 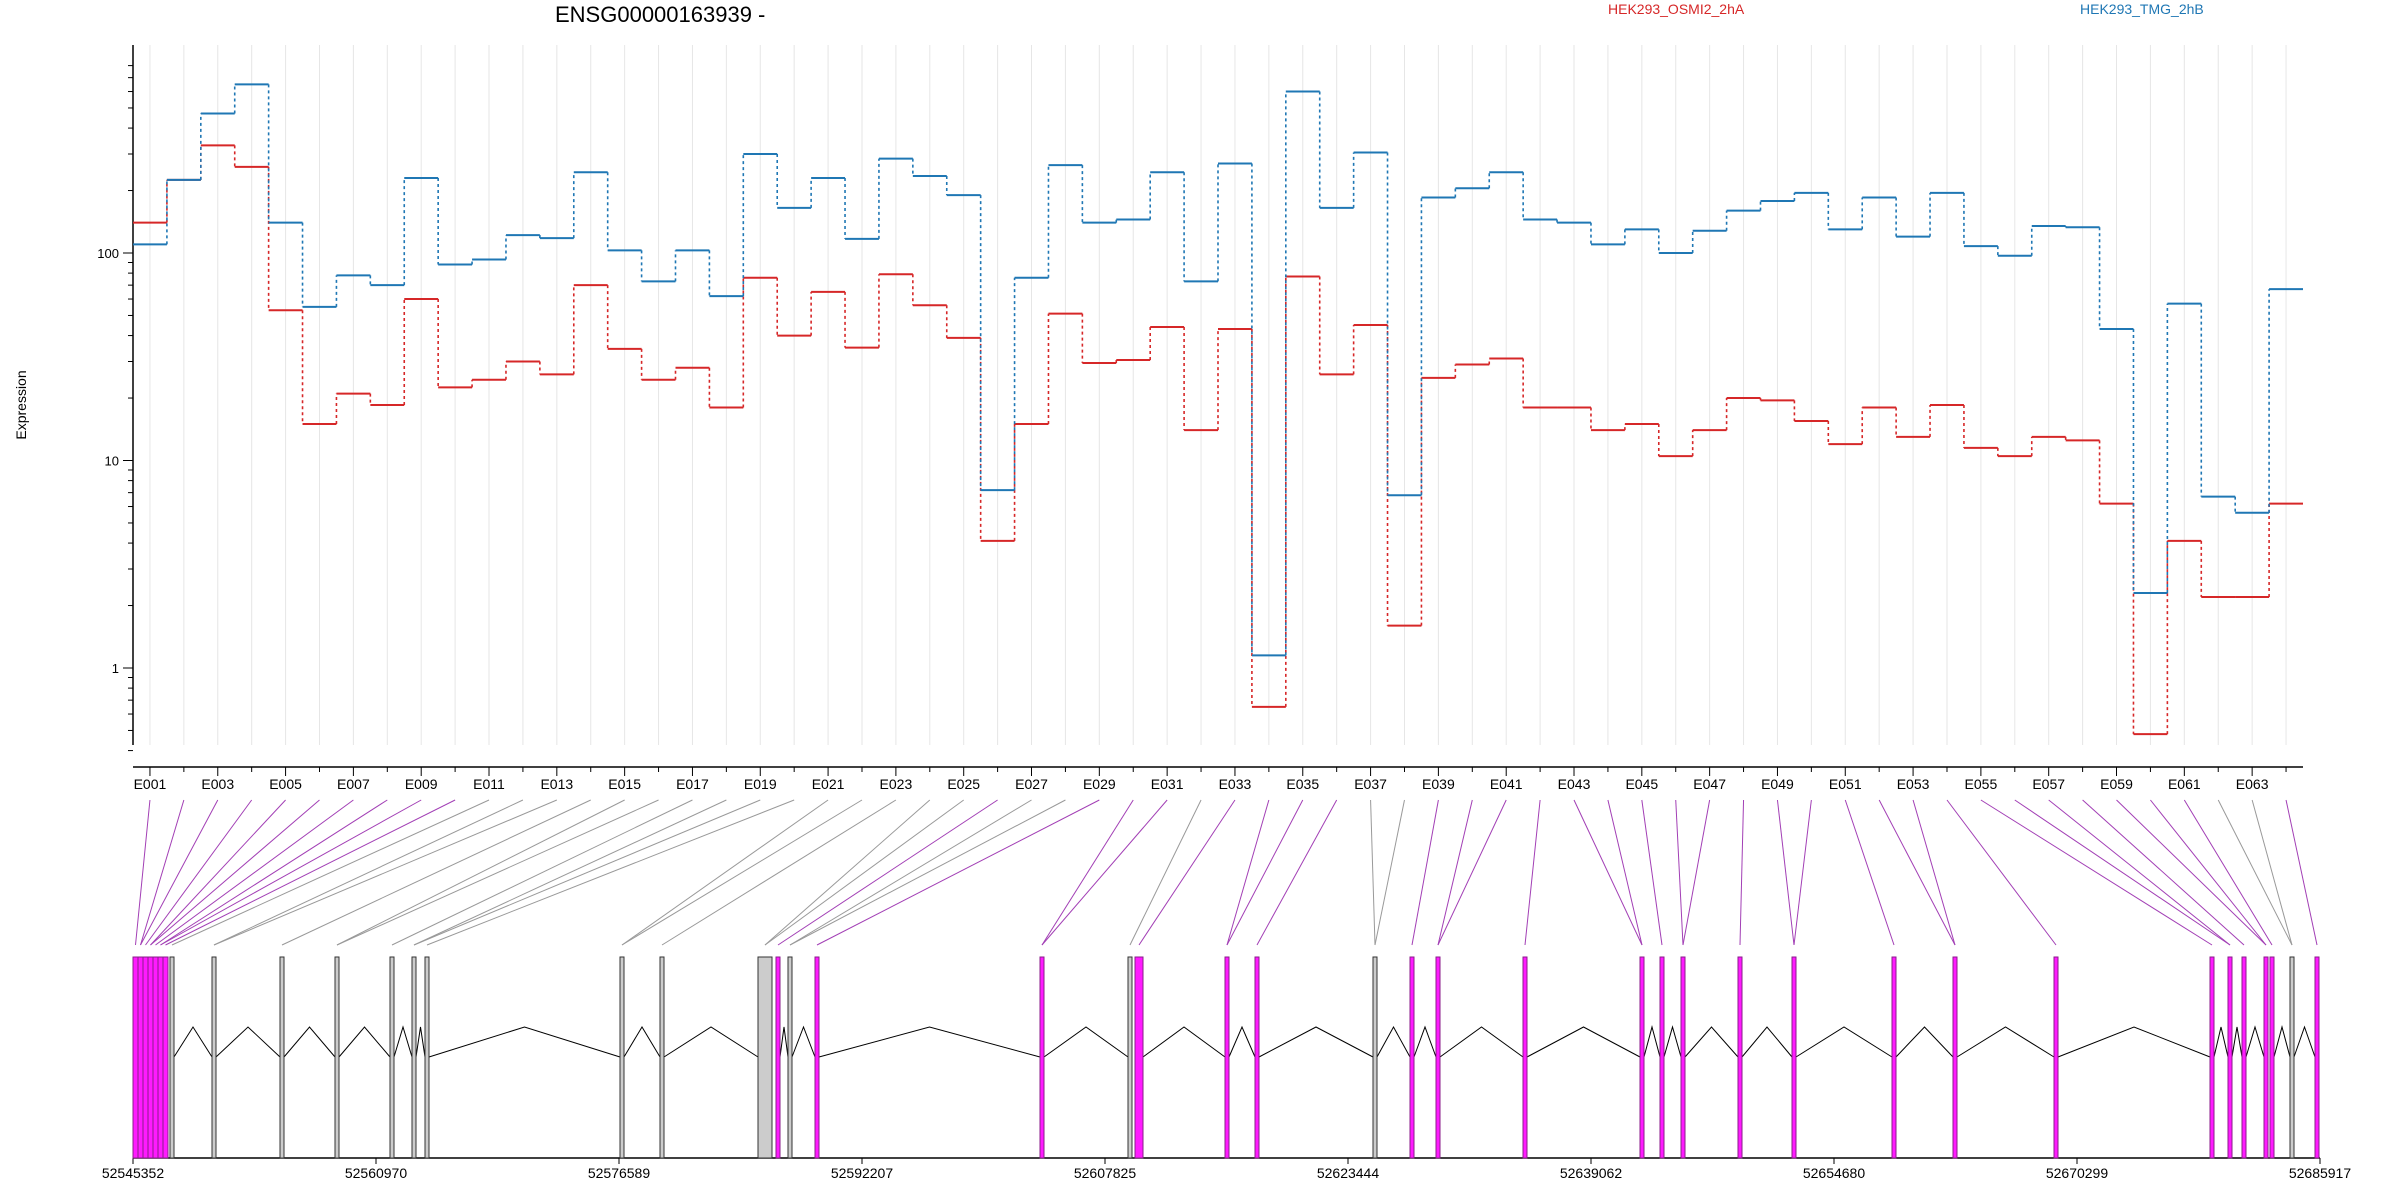 What do you see at coordinates (217, 784) in the screenshot?
I see `x-tick-label: E003` at bounding box center [217, 784].